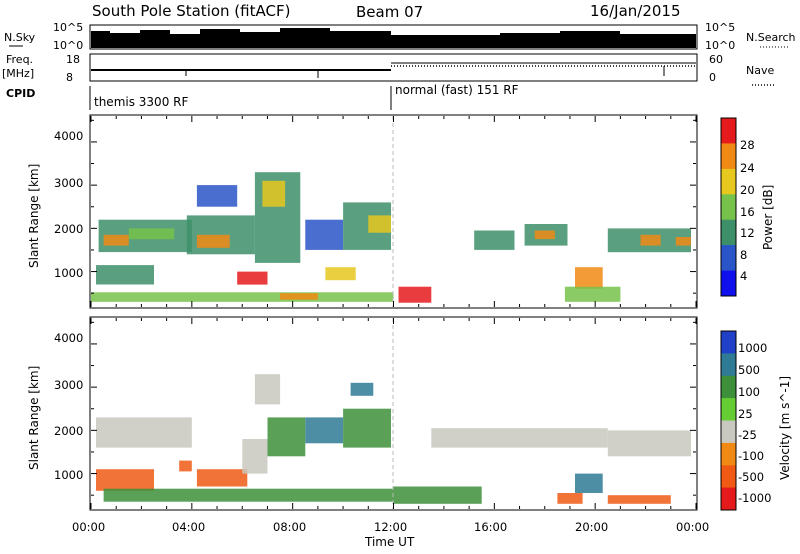 Image resolution: width=800 pixels, height=554 pixels. I want to click on nsearch-tick-top: 10^5, so click(720, 27).